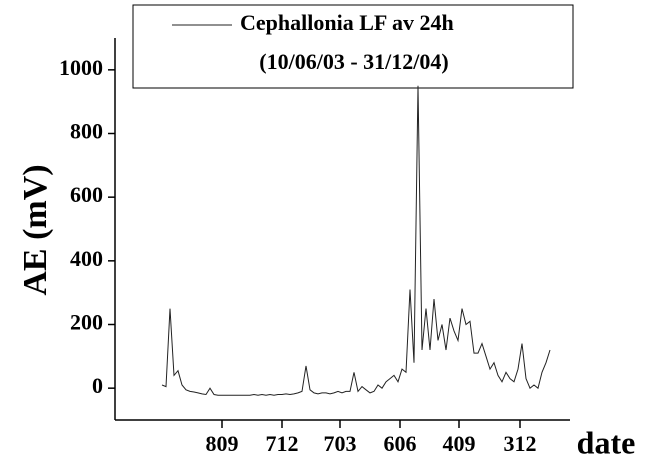 The width and height of the screenshot is (658, 465). I want to click on x-tick-label: 712, so click(282, 443).